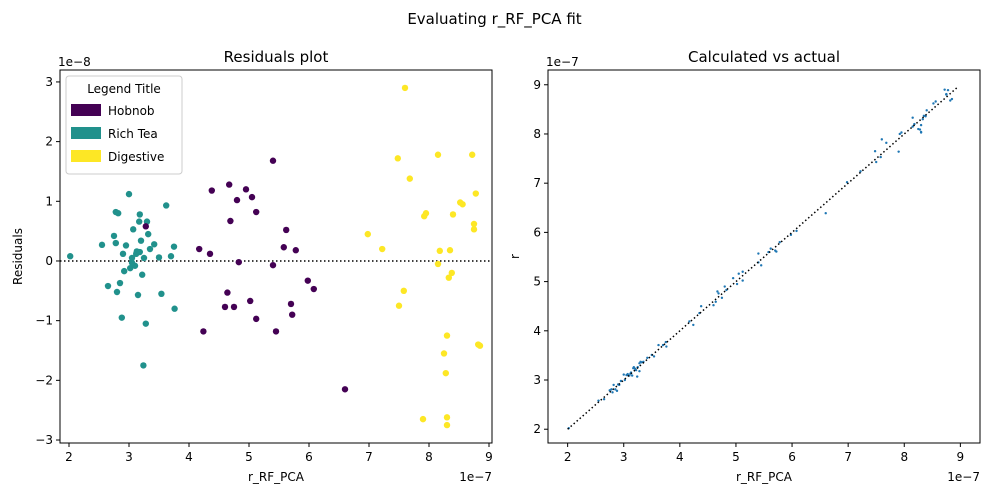 The image size is (989, 495). What do you see at coordinates (133, 134) in the screenshot?
I see `legend-label: Rich Tea` at bounding box center [133, 134].